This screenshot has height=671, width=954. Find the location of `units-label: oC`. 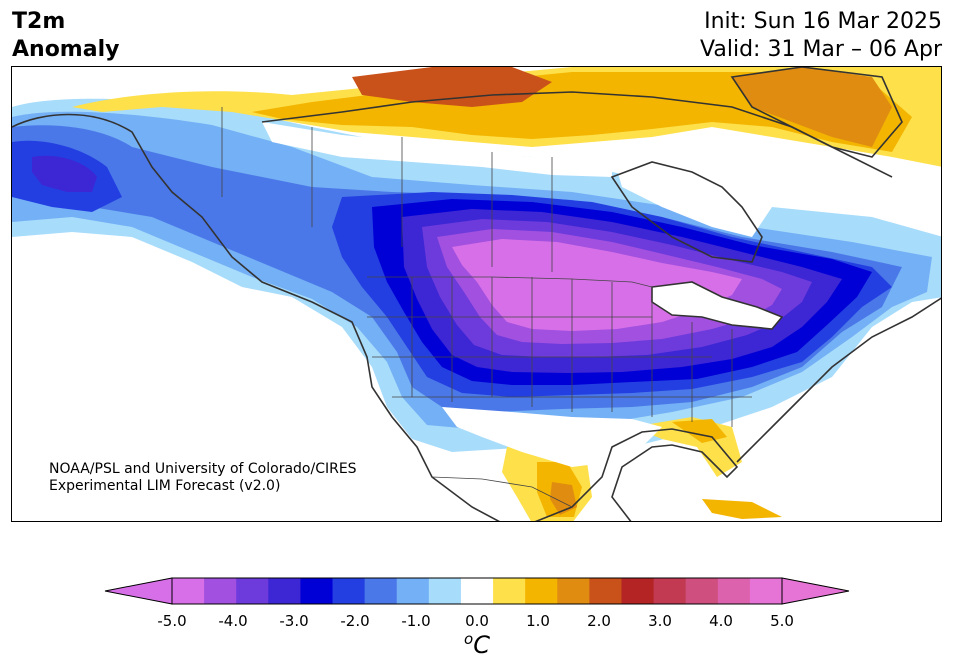

units-label: oC is located at coordinates (477, 644).